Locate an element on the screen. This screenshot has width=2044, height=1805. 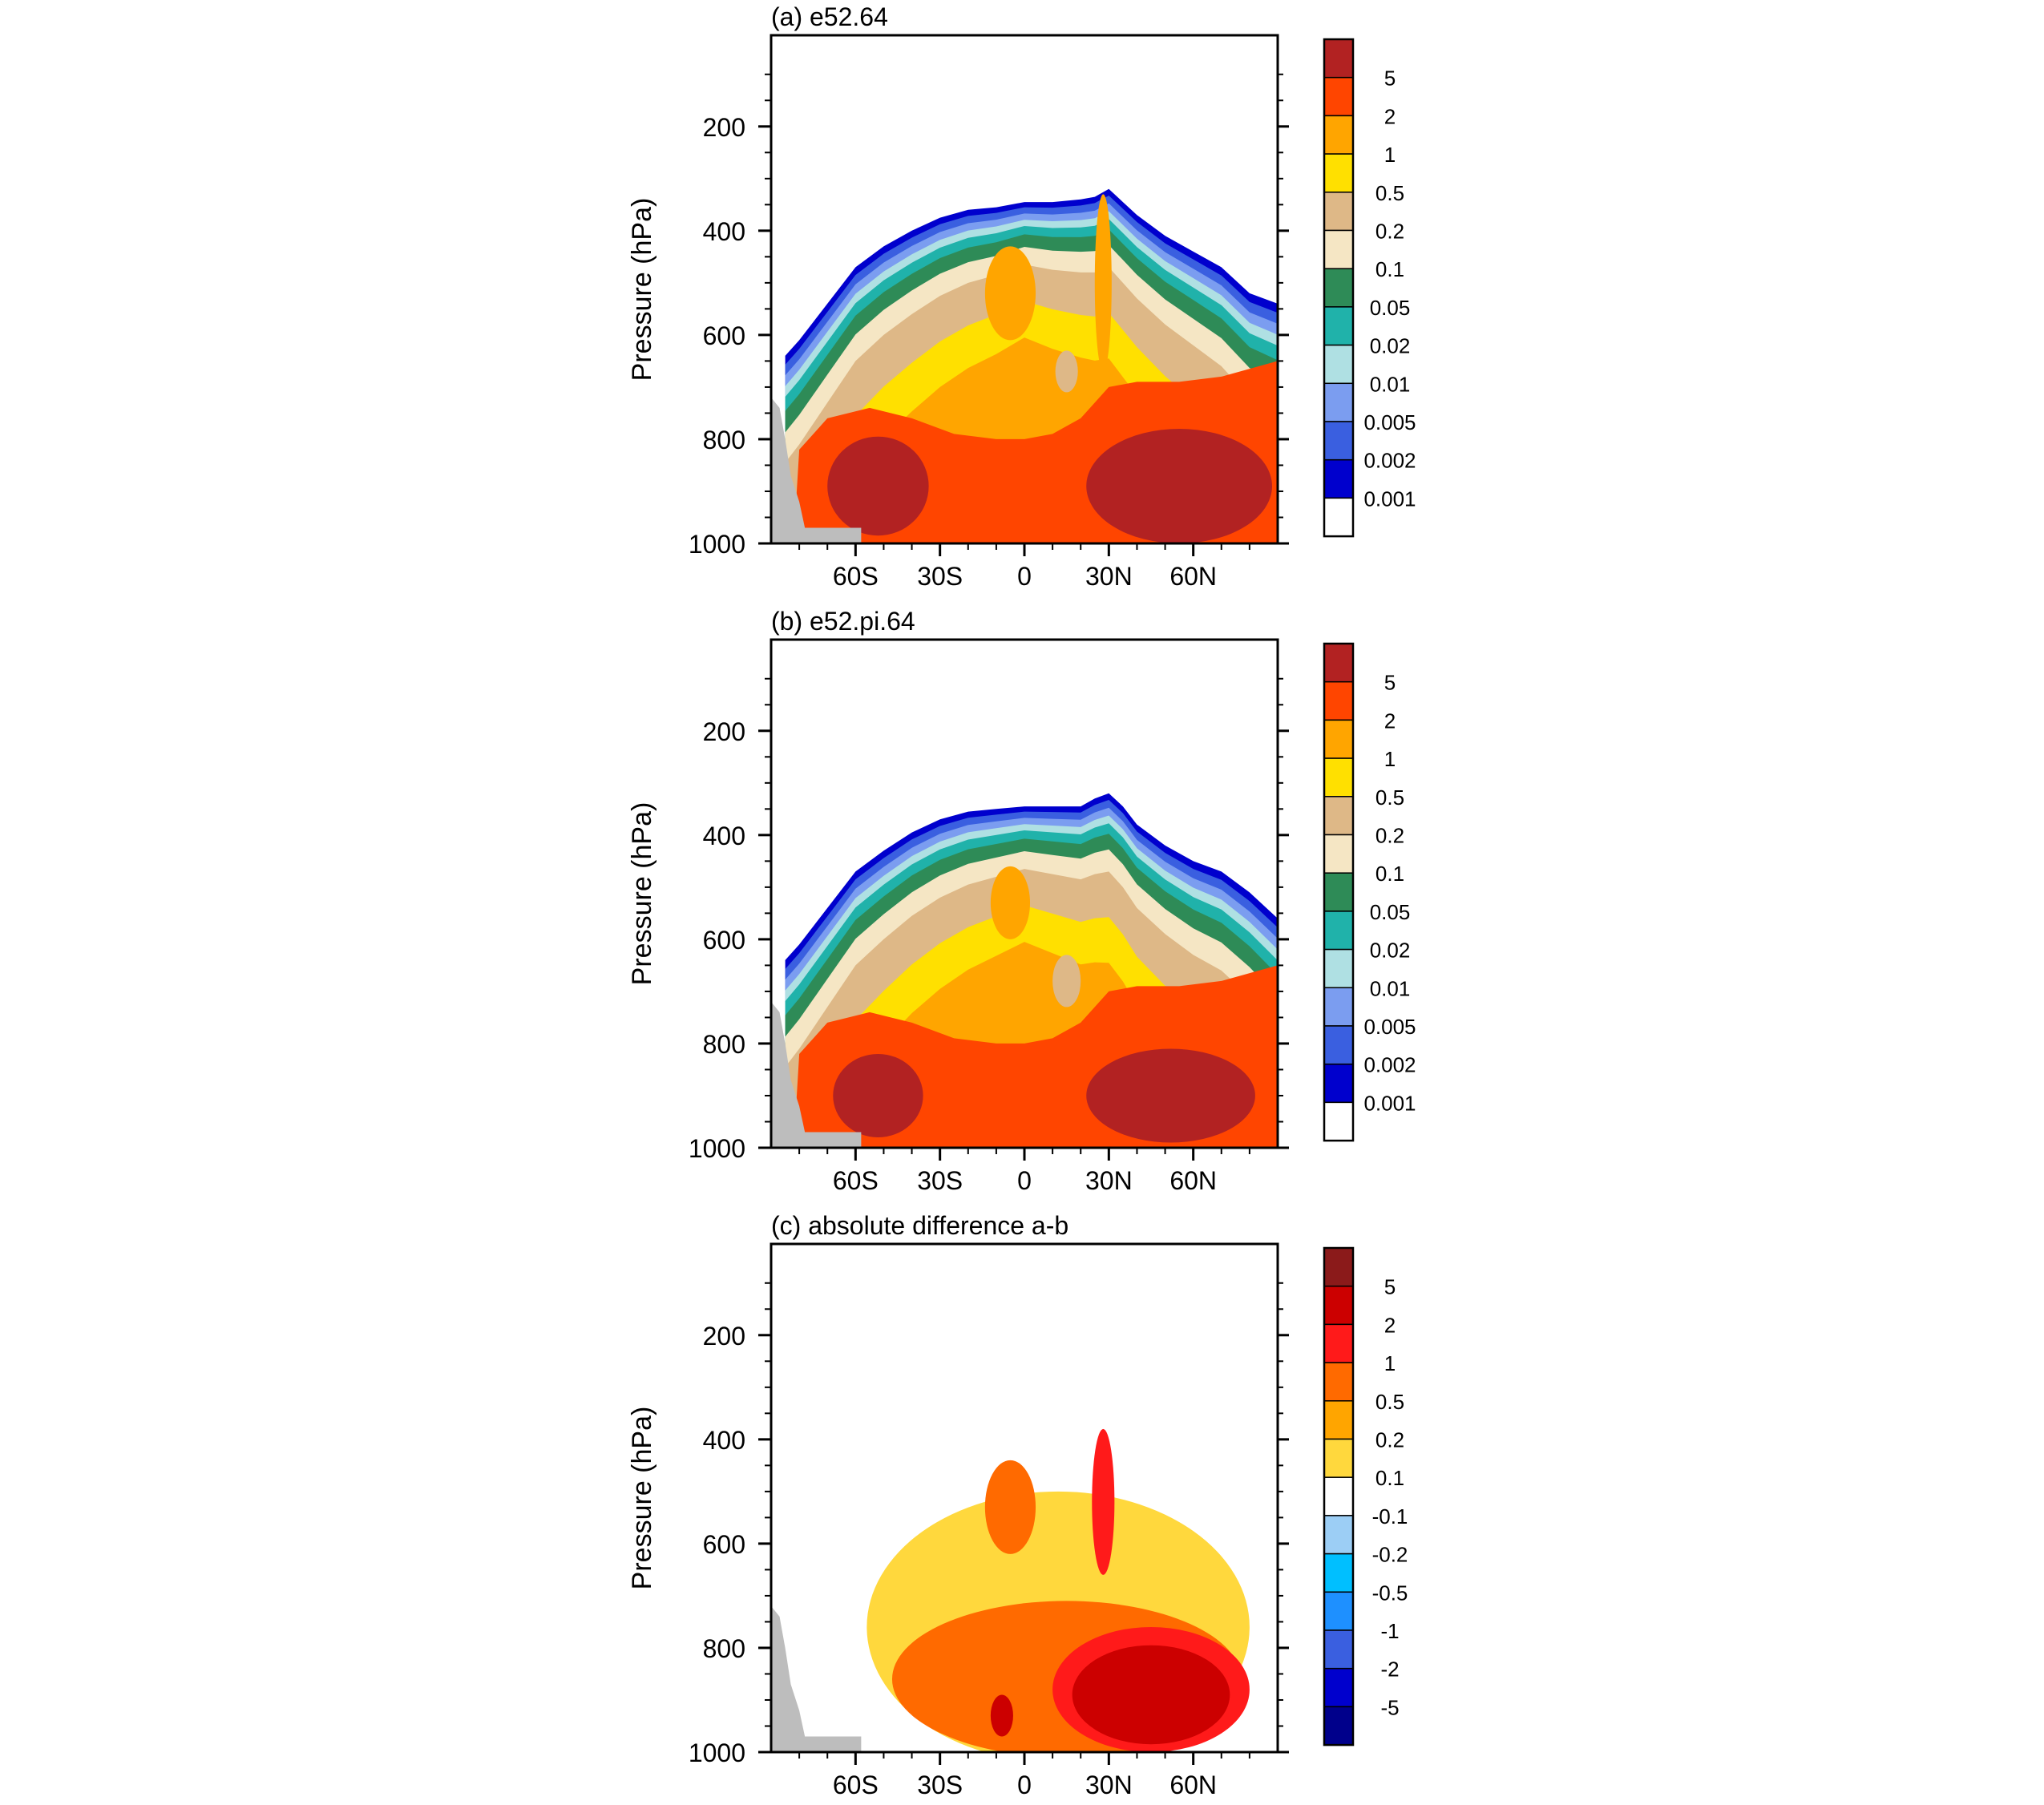
plot-area-c is located at coordinates (1010, 1590).